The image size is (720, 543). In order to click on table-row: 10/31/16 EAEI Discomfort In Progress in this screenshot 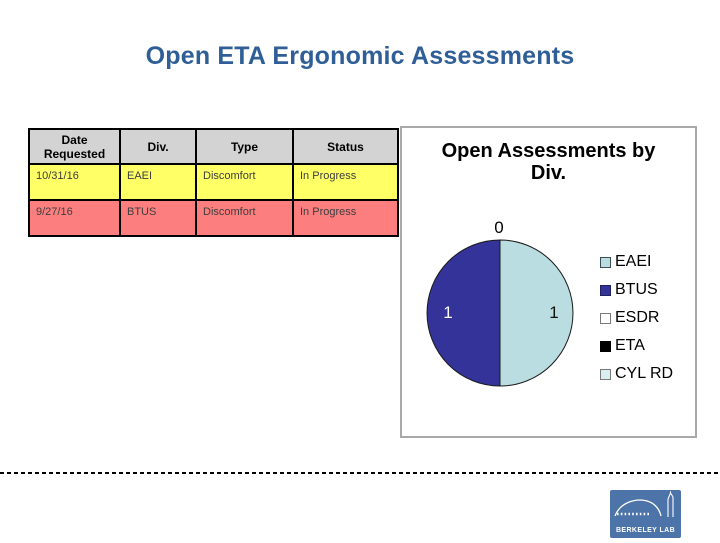, I will do `click(213, 182)`.